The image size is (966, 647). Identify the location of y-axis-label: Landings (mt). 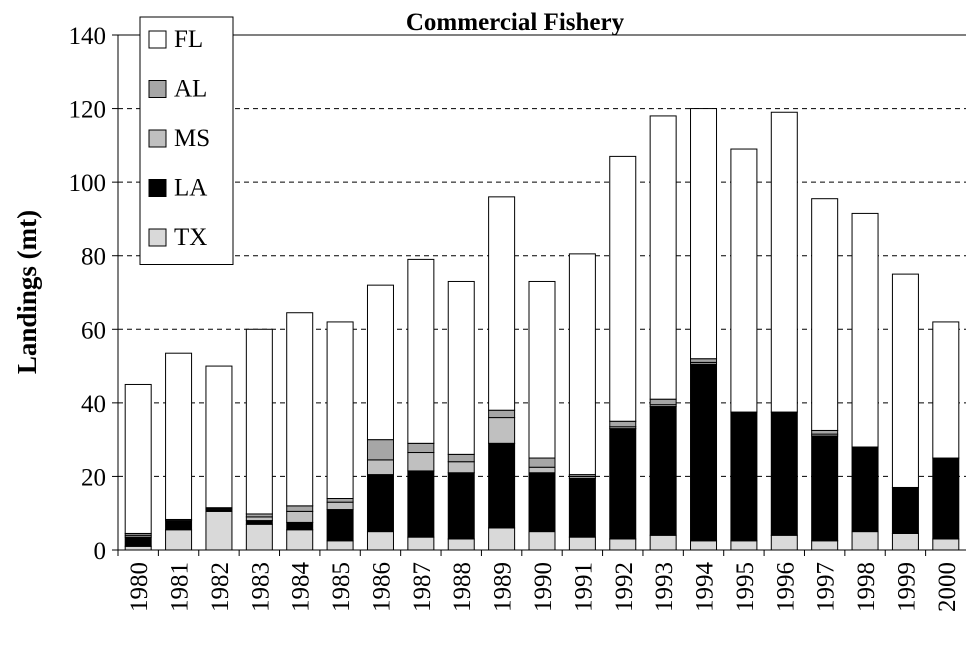
(27, 292).